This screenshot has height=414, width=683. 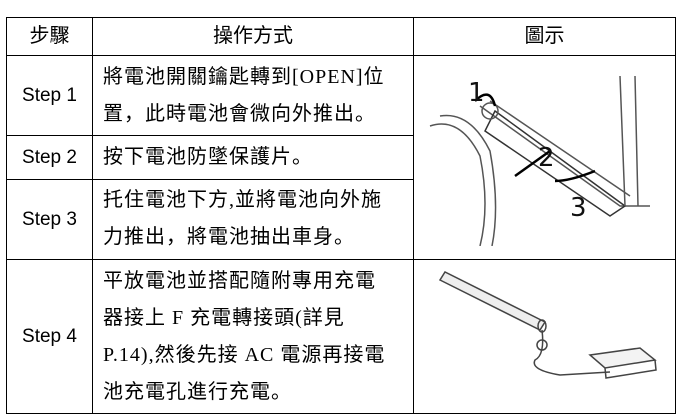 What do you see at coordinates (49, 36) in the screenshot?
I see `header-cell: 步驟` at bounding box center [49, 36].